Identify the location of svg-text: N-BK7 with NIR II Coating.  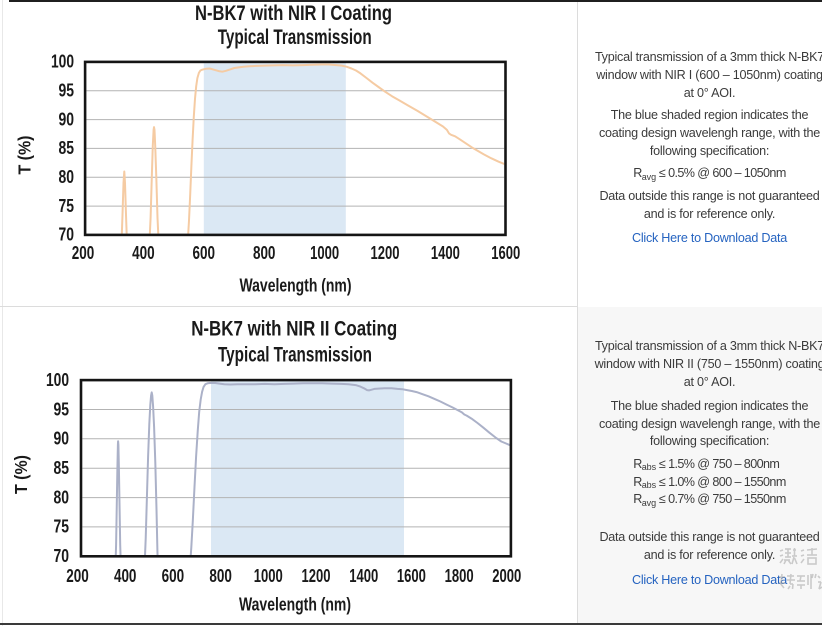
(294, 328).